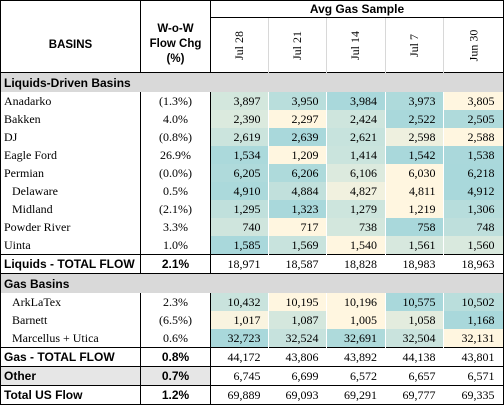  I want to click on value-cell: 717, so click(297, 227).